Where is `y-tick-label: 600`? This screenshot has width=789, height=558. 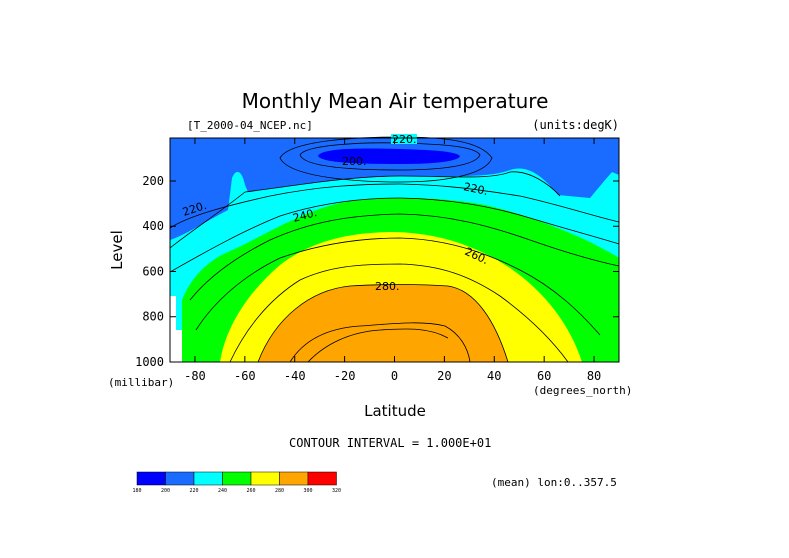 y-tick-label: 600 is located at coordinates (153, 271).